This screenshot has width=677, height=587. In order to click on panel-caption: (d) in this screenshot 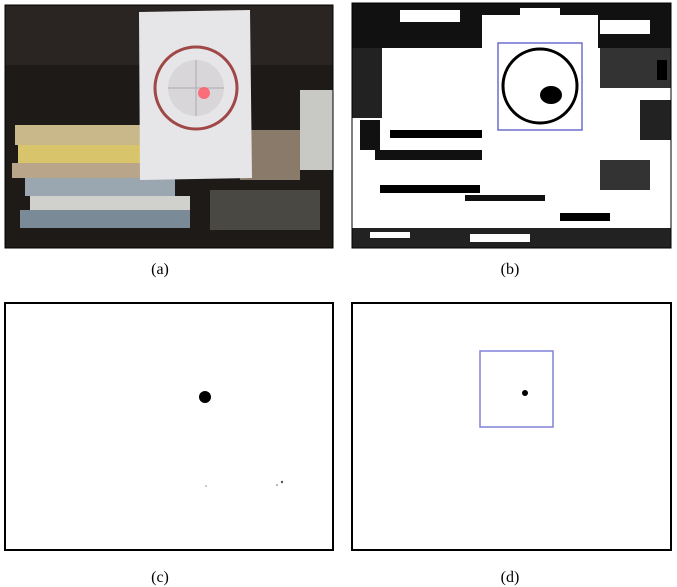, I will do `click(510, 577)`.